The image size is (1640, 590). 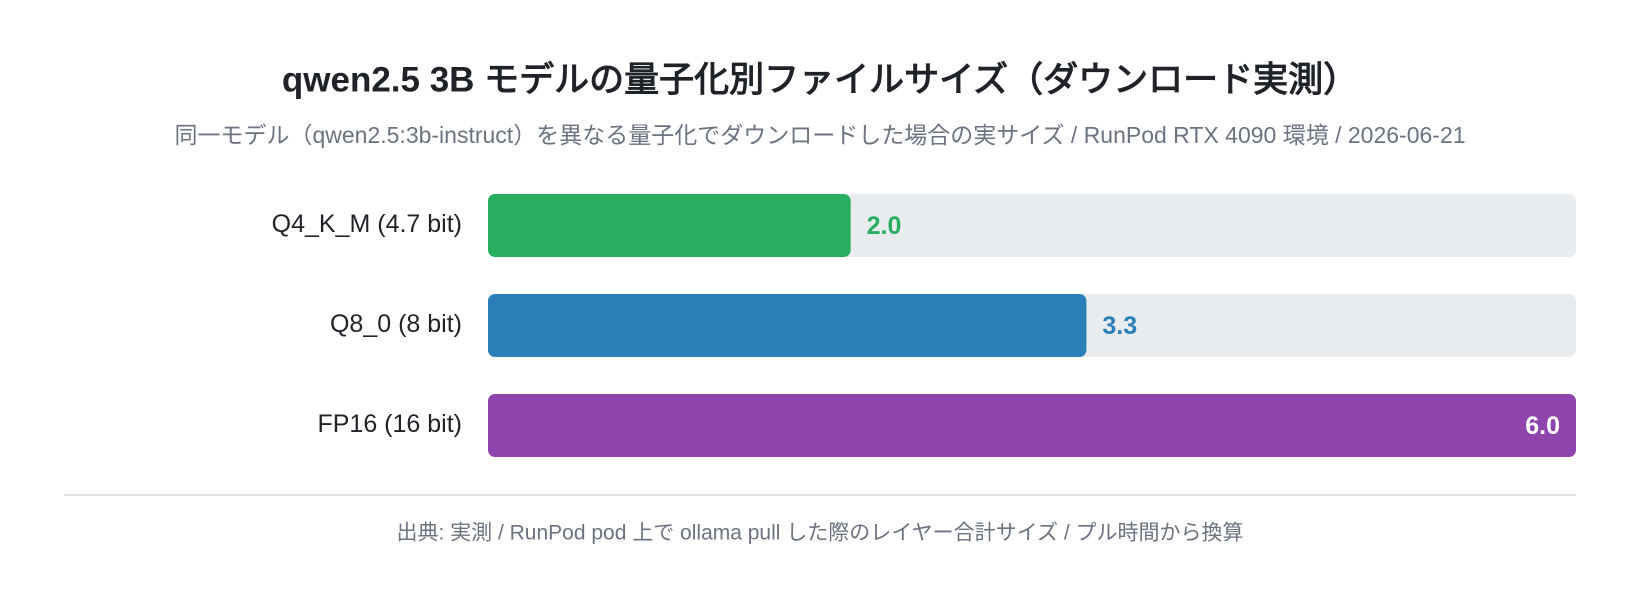 What do you see at coordinates (389, 424) in the screenshot?
I see `category-label: FP16 (16 bit)` at bounding box center [389, 424].